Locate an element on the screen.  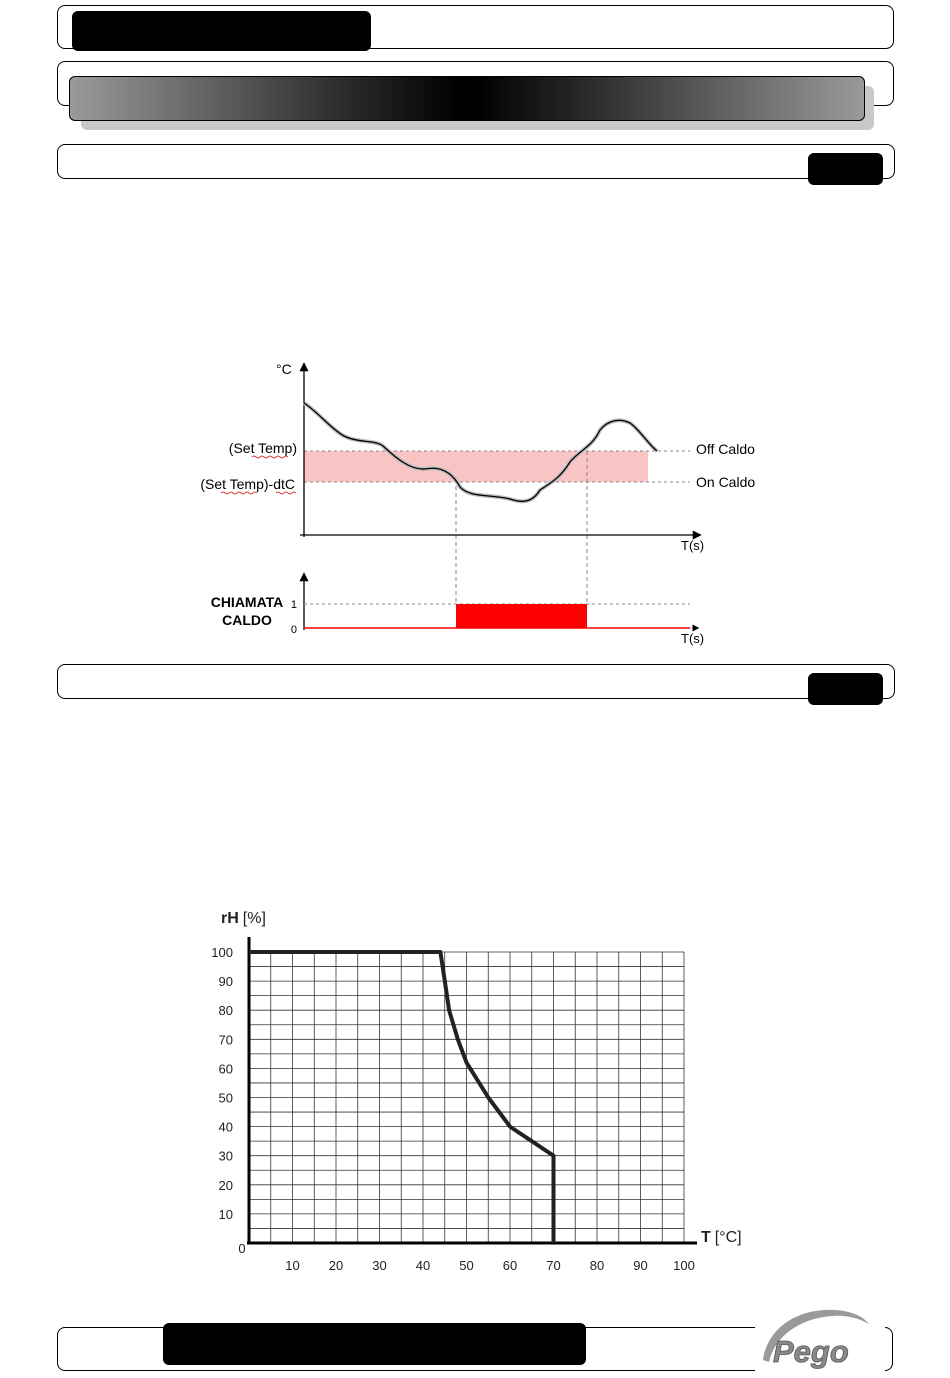
y-tick-label: 60 is located at coordinates (226, 1068).